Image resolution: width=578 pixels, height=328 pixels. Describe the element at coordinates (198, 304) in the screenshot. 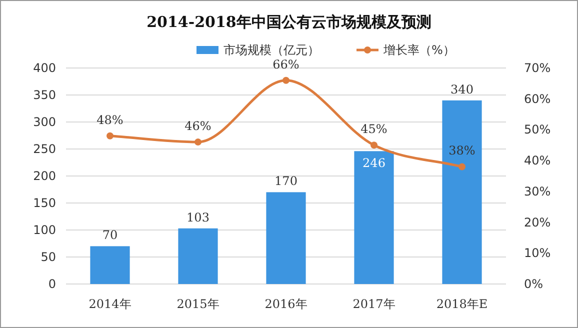

I see `x-tick-label: 2015年` at that location.